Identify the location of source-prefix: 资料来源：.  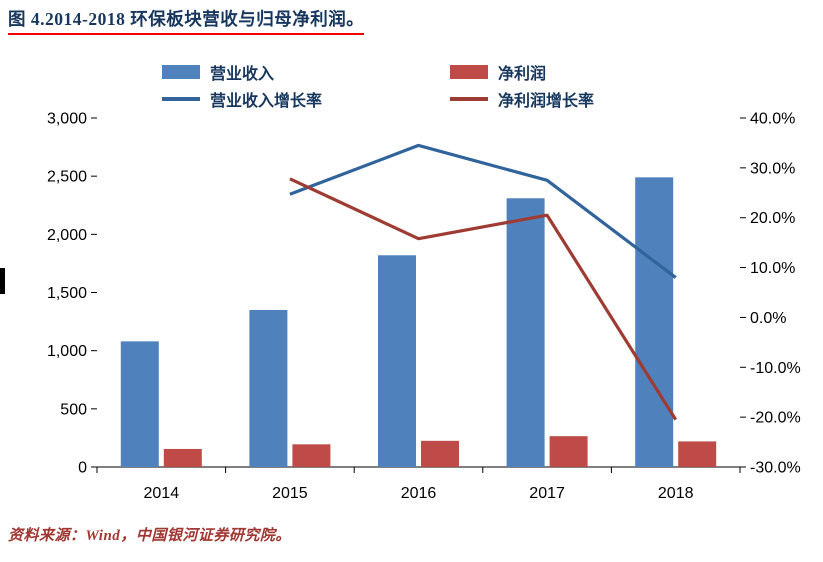
(47, 536).